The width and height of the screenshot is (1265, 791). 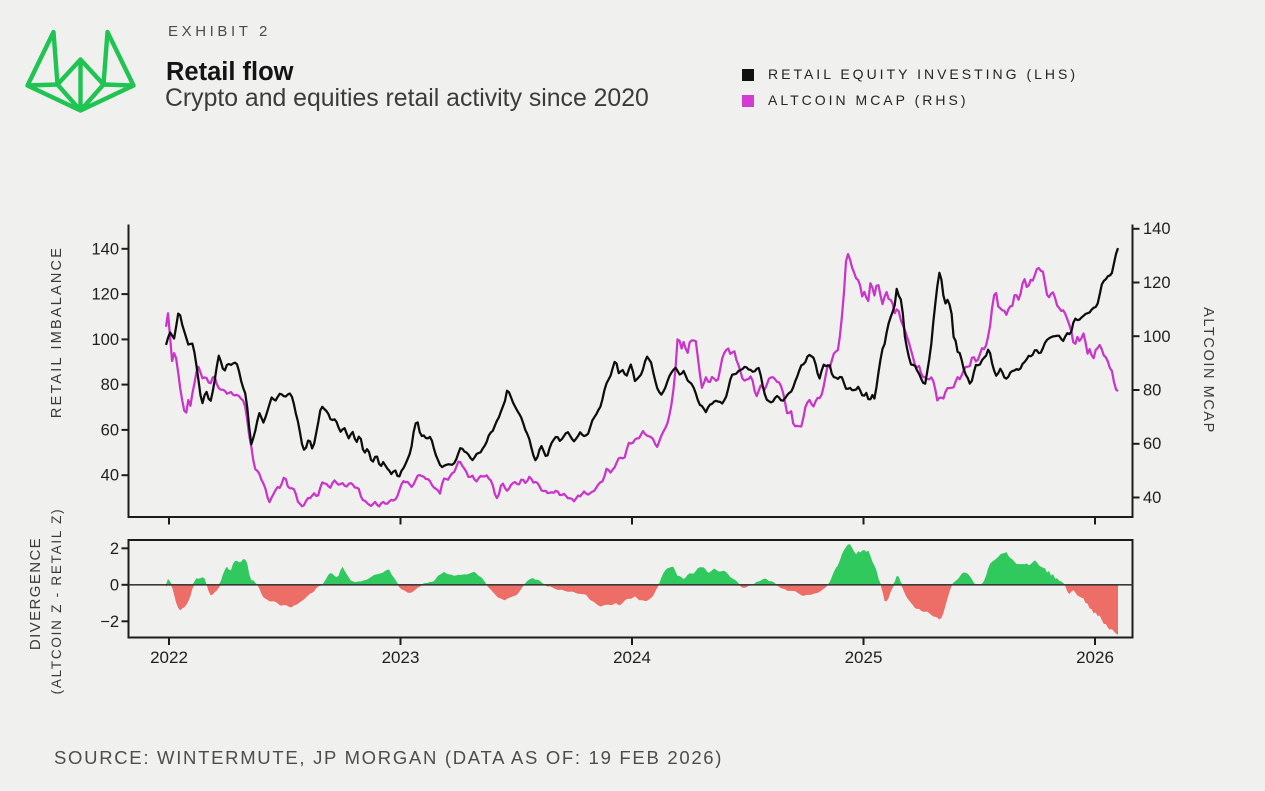 What do you see at coordinates (35, 593) in the screenshot?
I see `svg-text: DIVERGENCE` at bounding box center [35, 593].